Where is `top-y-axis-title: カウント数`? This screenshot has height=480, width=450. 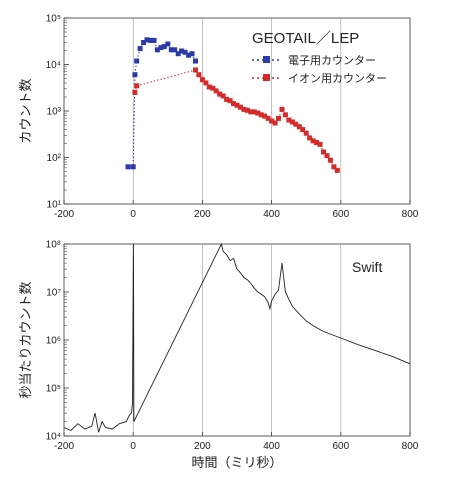
top-y-axis-title: カウント数 is located at coordinates (26, 110).